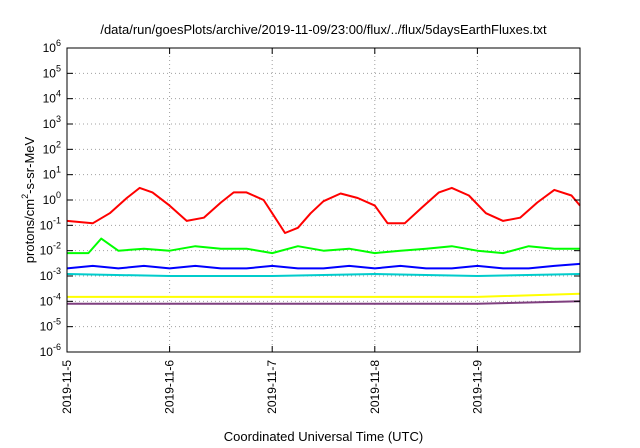  Describe the element at coordinates (50, 299) in the screenshot. I see `y-tick-label: 10⁻⁴` at that location.